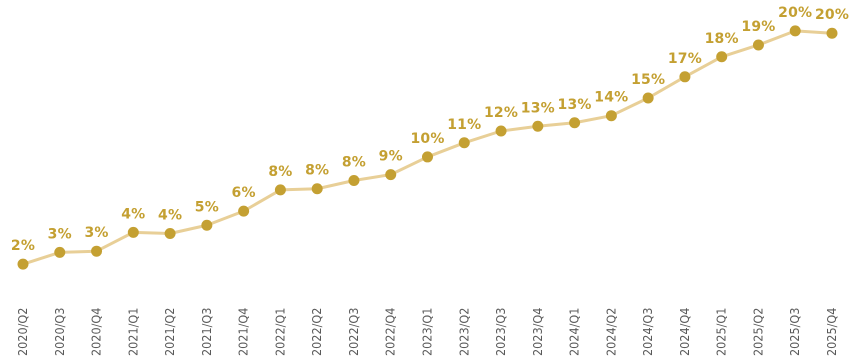 Image resolution: width=850 pixels, height=363 pixels. What do you see at coordinates (684, 332) in the screenshot?
I see `x-tick-label: 2024/Q4` at bounding box center [684, 332].